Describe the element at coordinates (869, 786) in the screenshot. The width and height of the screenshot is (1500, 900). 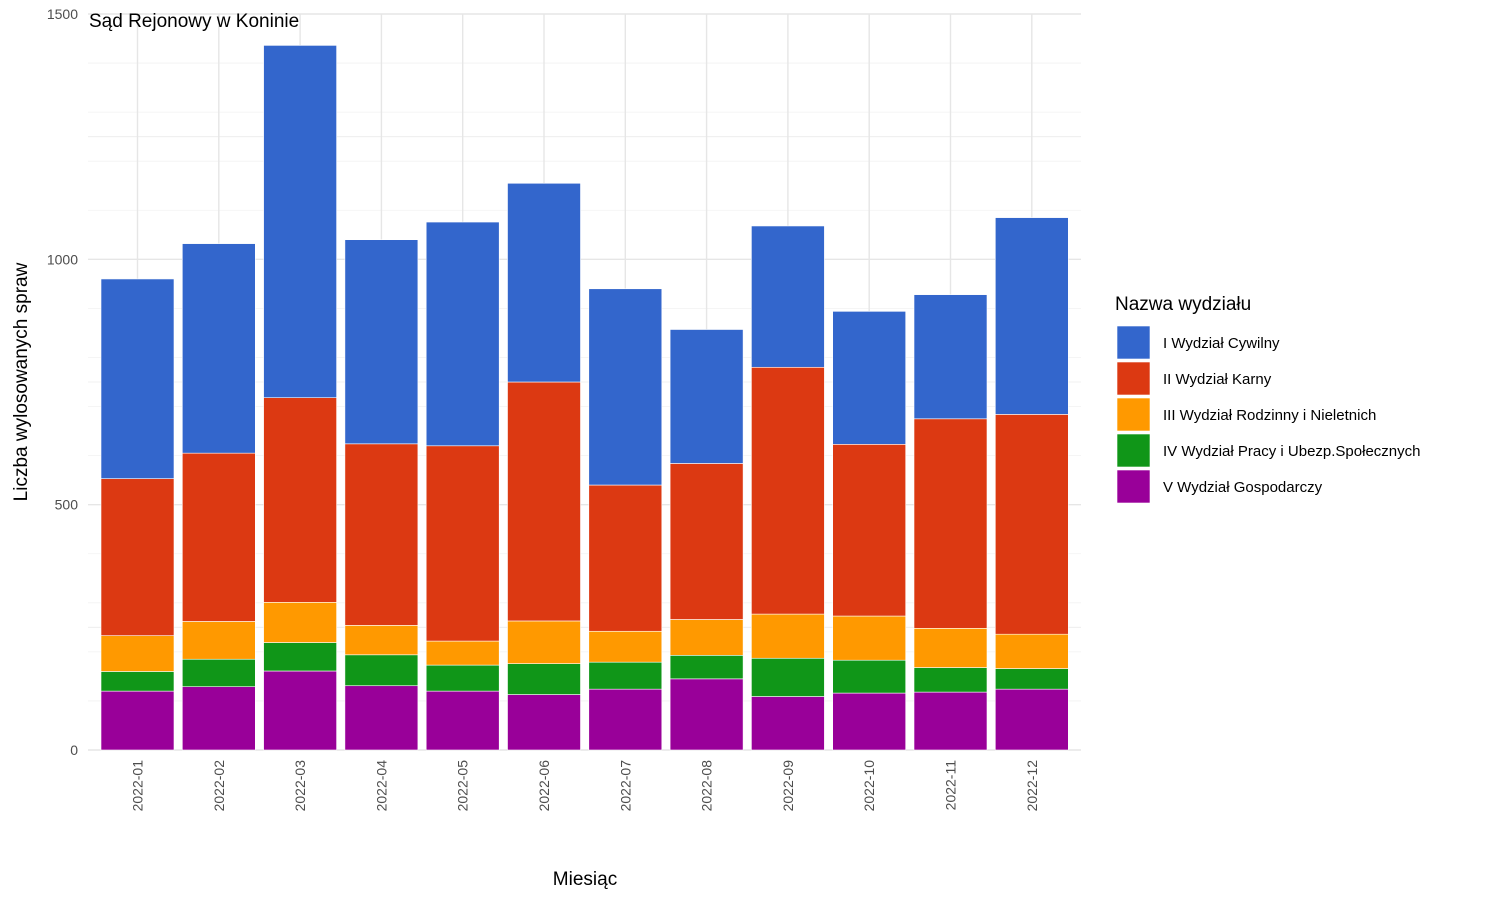
I see `x-tick-label: 2022-10` at that location.